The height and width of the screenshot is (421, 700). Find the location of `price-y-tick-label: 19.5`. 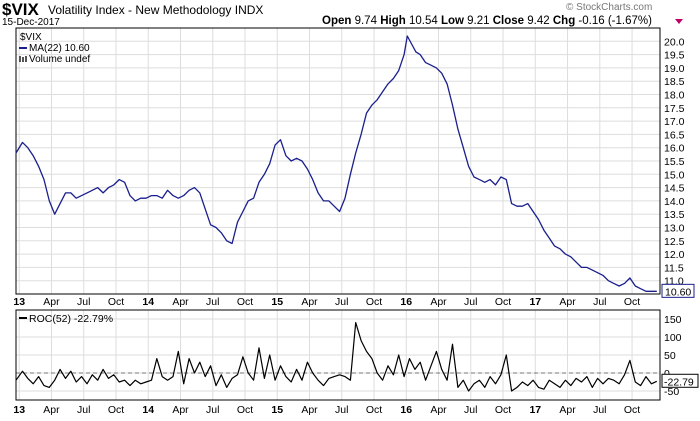

price-y-tick-label: 19.5 is located at coordinates (674, 56).